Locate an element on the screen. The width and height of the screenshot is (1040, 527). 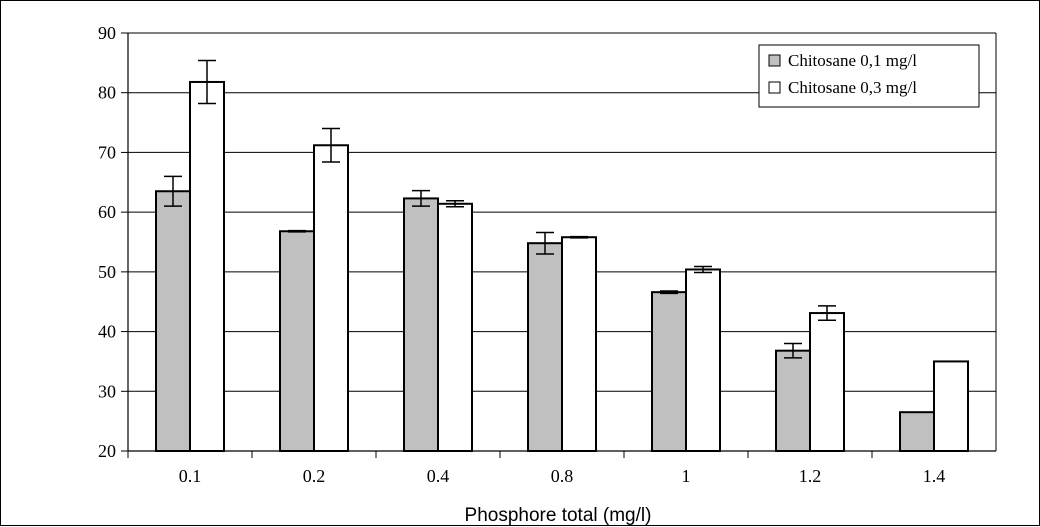
x-tick-label: 1.4 is located at coordinates (934, 476).